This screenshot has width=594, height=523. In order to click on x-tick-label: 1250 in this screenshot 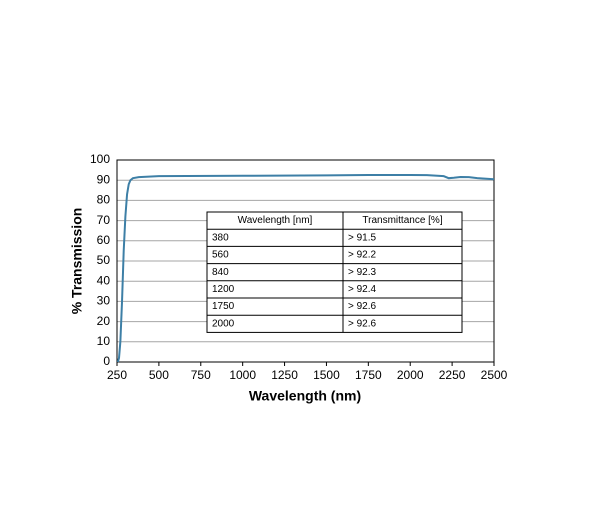, I will do `click(284, 375)`.